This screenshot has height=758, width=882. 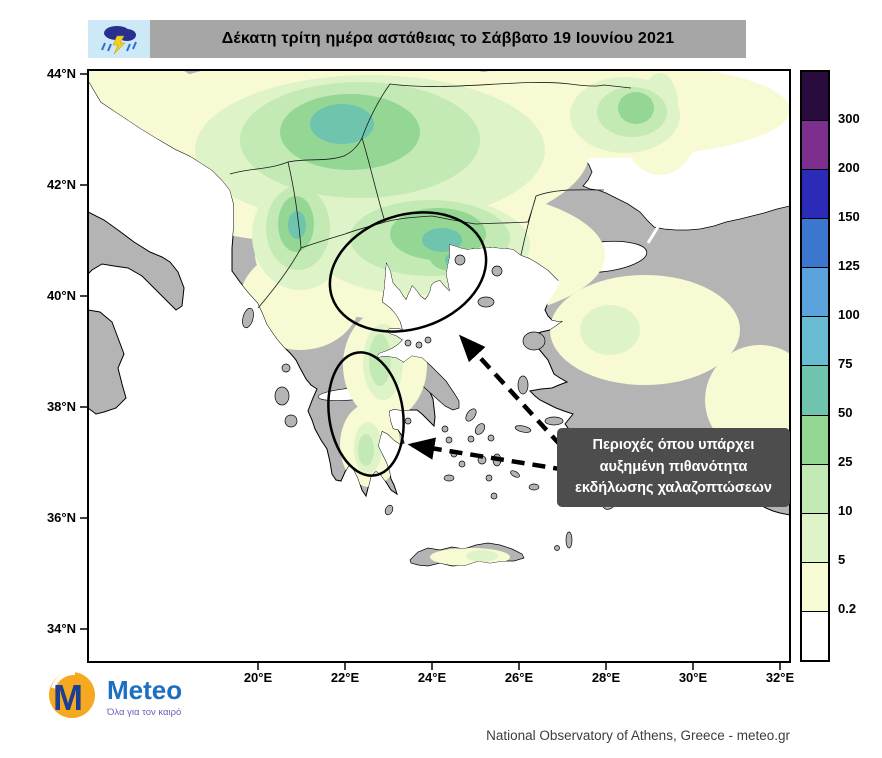 What do you see at coordinates (366, 414) in the screenshot?
I see `hail-ellipse-central` at bounding box center [366, 414].